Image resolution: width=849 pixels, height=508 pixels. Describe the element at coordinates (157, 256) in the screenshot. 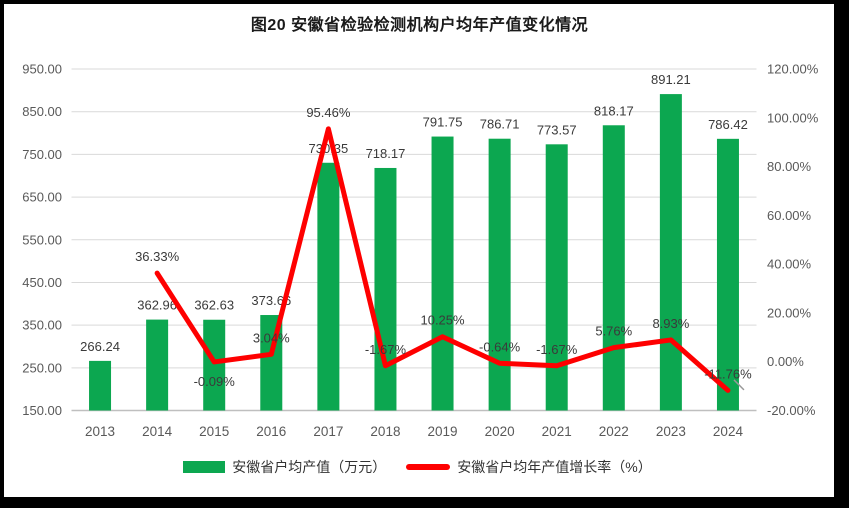

I see `growth-rate-label-2014: 36.33%` at that location.